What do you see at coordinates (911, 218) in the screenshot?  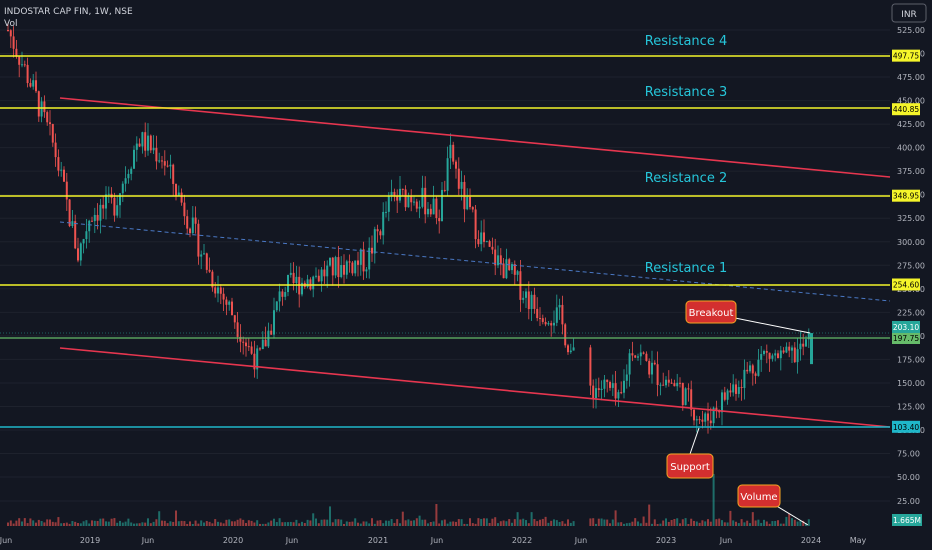 I see `y-tick-label: 325.00` at bounding box center [911, 218].